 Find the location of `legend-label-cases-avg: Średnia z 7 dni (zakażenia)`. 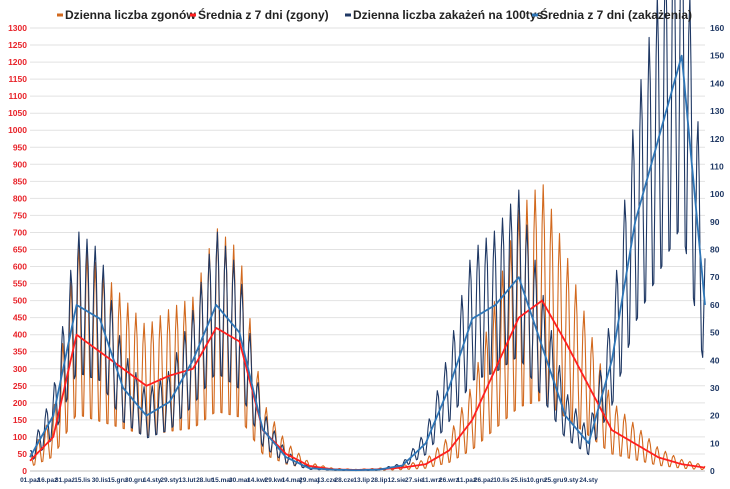

legend-label-cases-avg: Średnia z 7 dni (zakażenia) is located at coordinates (616, 14).